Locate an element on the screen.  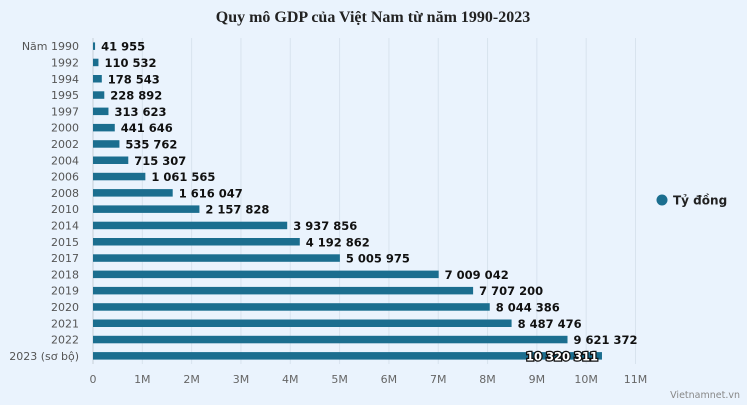
legend: Tỷ đồng is located at coordinates (692, 201).